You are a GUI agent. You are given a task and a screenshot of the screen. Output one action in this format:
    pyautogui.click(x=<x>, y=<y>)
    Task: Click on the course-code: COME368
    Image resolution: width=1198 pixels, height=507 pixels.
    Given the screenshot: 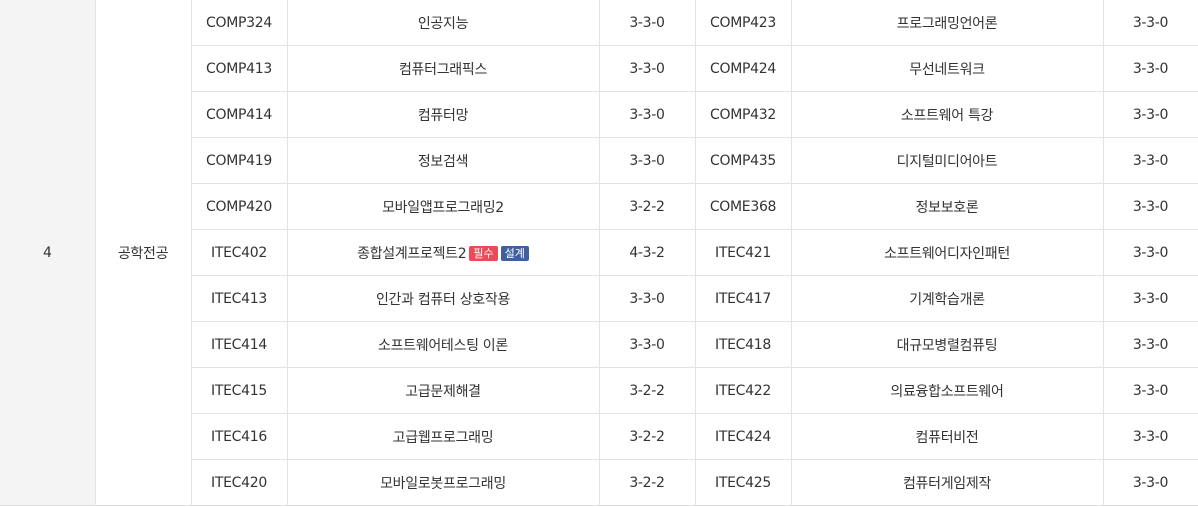 What is the action you would take?
    pyautogui.click(x=742, y=206)
    